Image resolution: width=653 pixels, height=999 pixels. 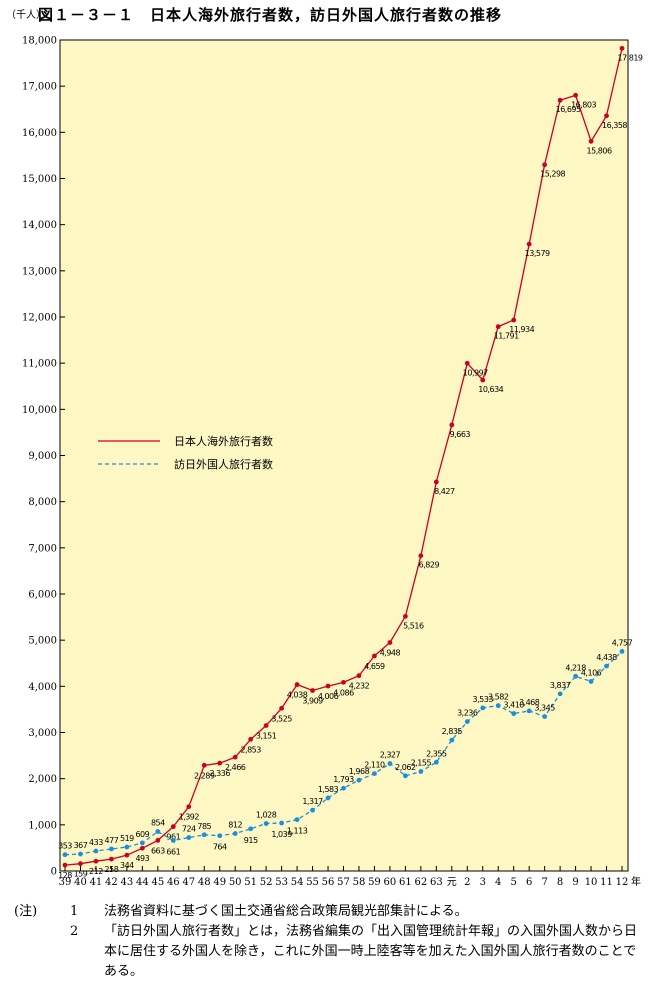 What do you see at coordinates (235, 767) in the screenshot?
I see `data-label: 2,466` at bounding box center [235, 767].